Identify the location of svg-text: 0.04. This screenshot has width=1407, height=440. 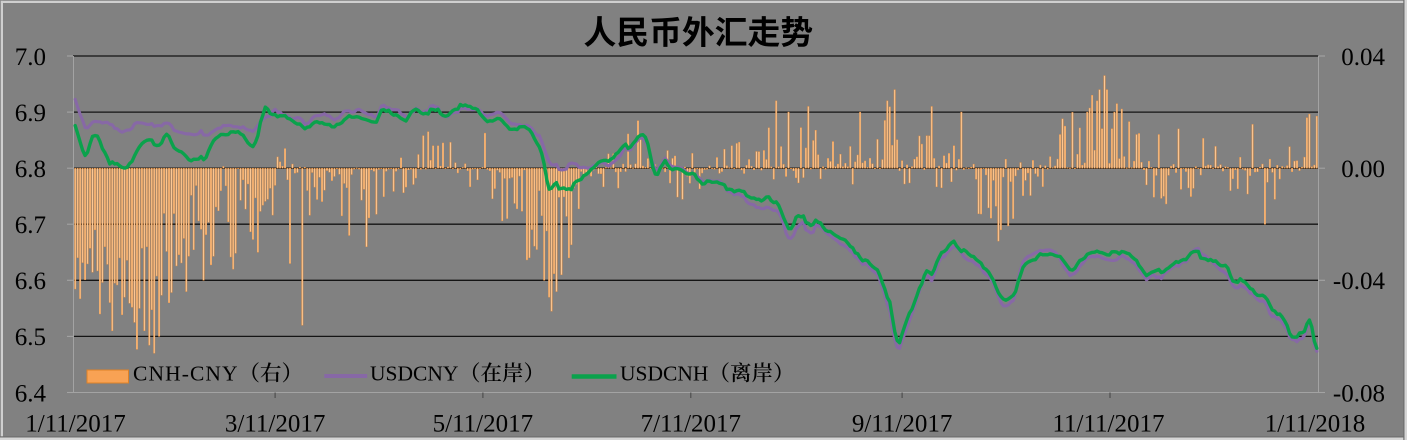
(1363, 57).